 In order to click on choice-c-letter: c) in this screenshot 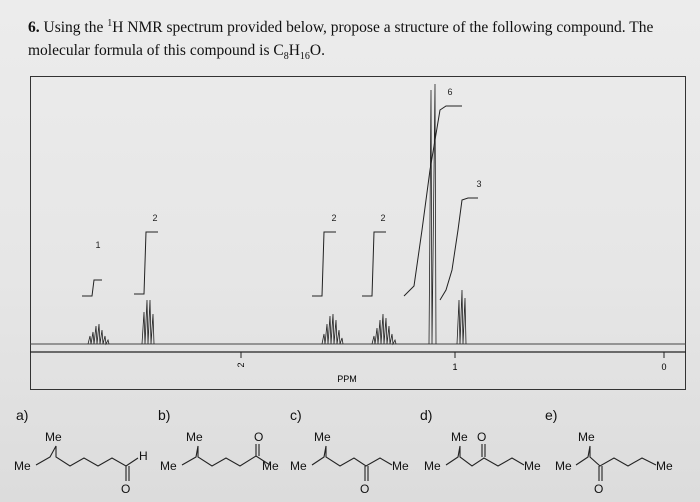, I will do `click(296, 415)`.